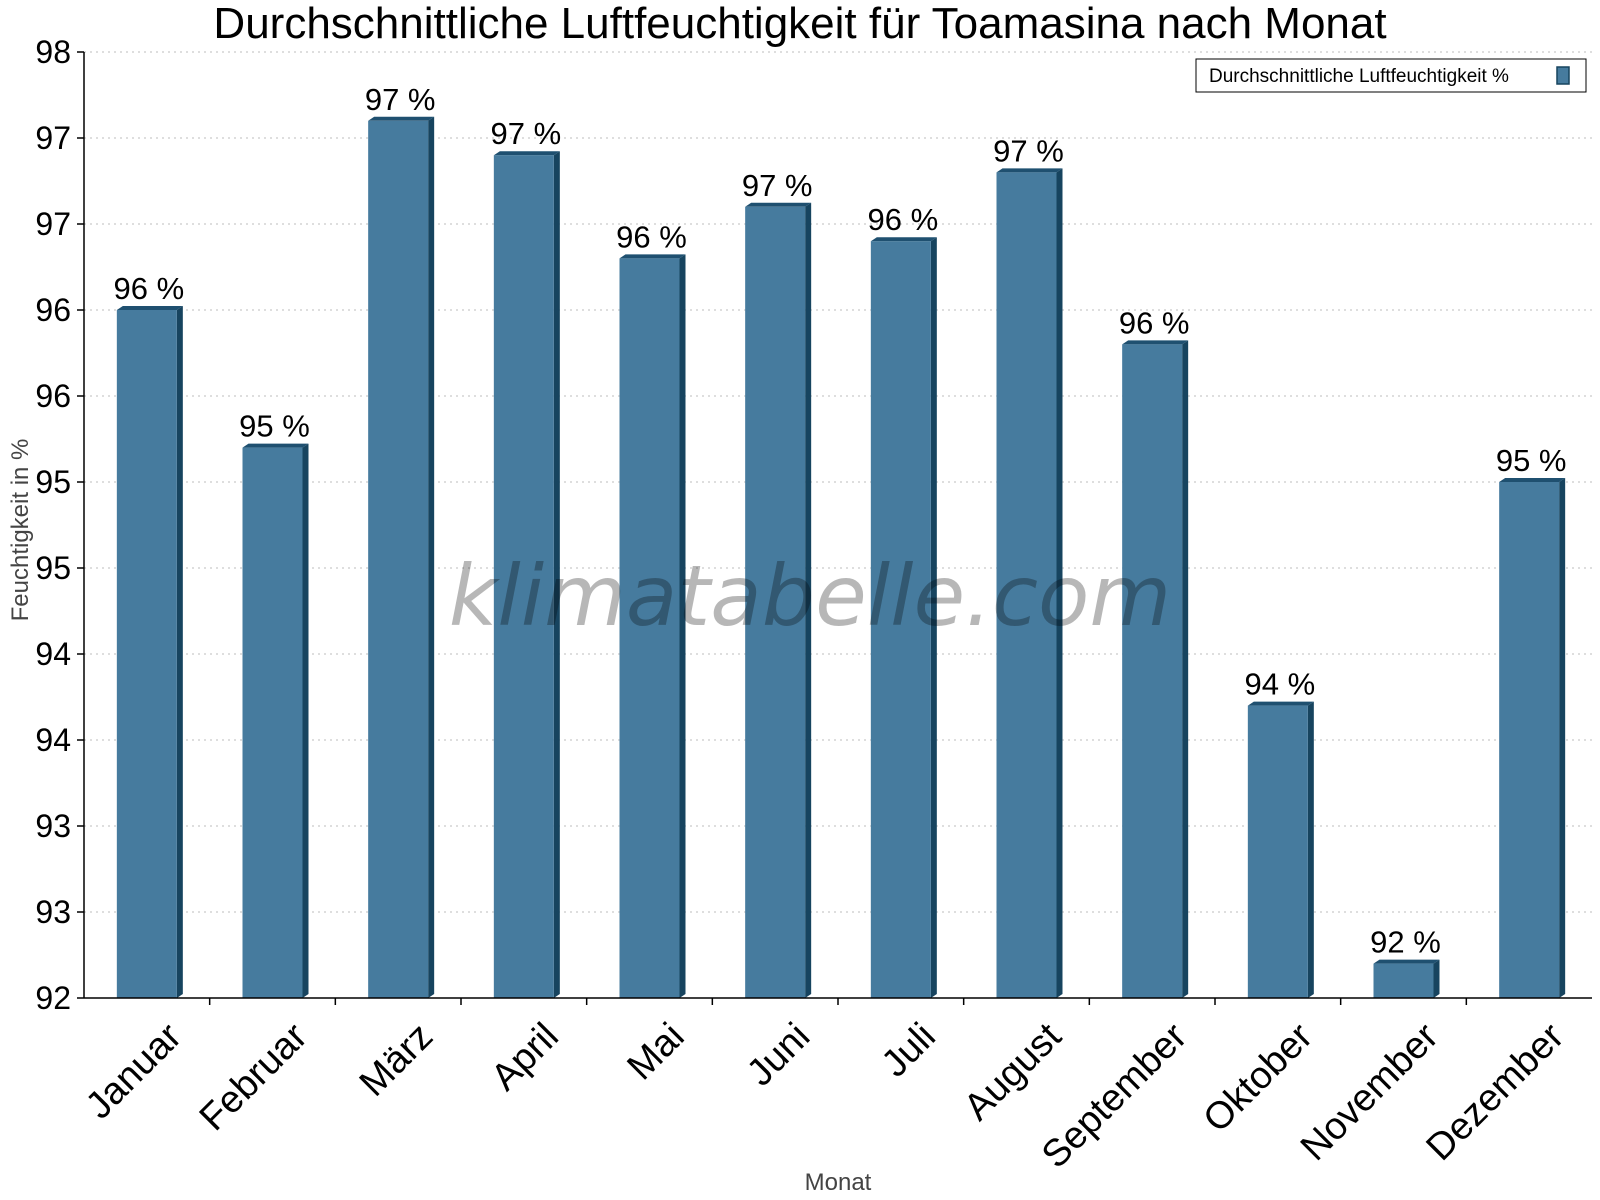  I want to click on y-ticks: 92 93 93 94 94 95 95 96 96 97 97 98, so click(59, 525).